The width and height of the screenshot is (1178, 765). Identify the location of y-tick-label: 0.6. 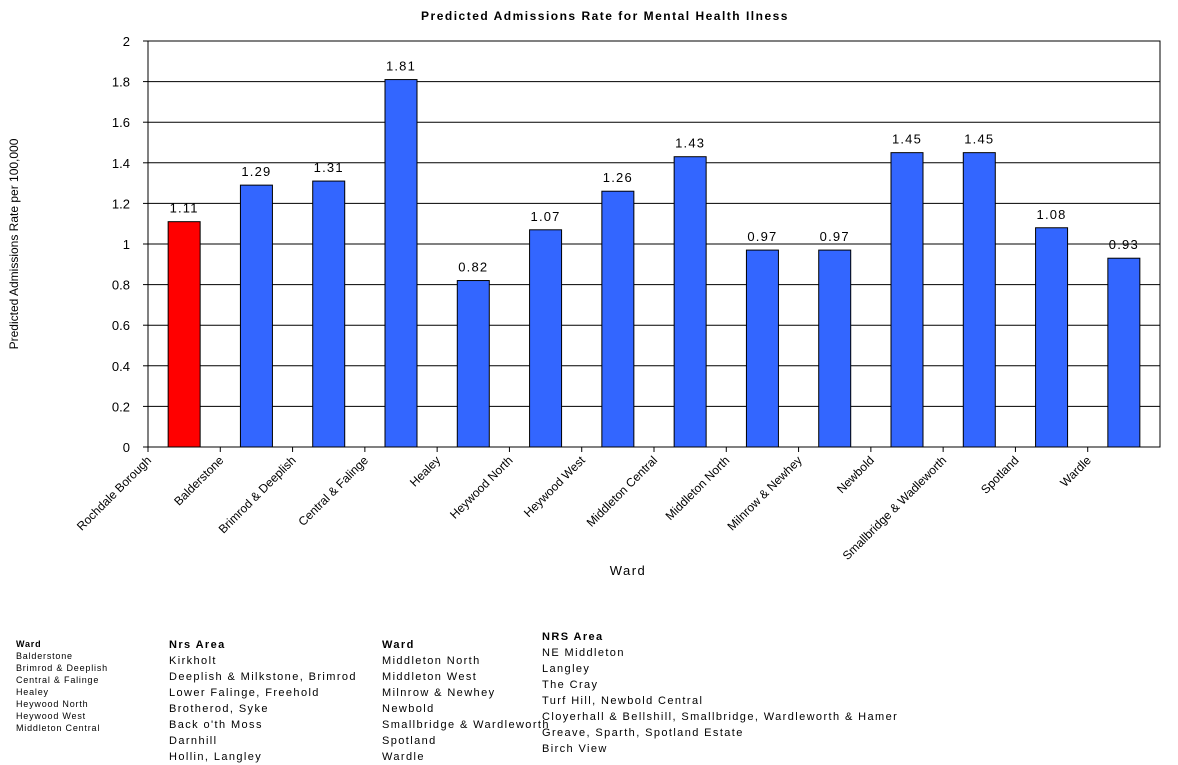
(121, 325).